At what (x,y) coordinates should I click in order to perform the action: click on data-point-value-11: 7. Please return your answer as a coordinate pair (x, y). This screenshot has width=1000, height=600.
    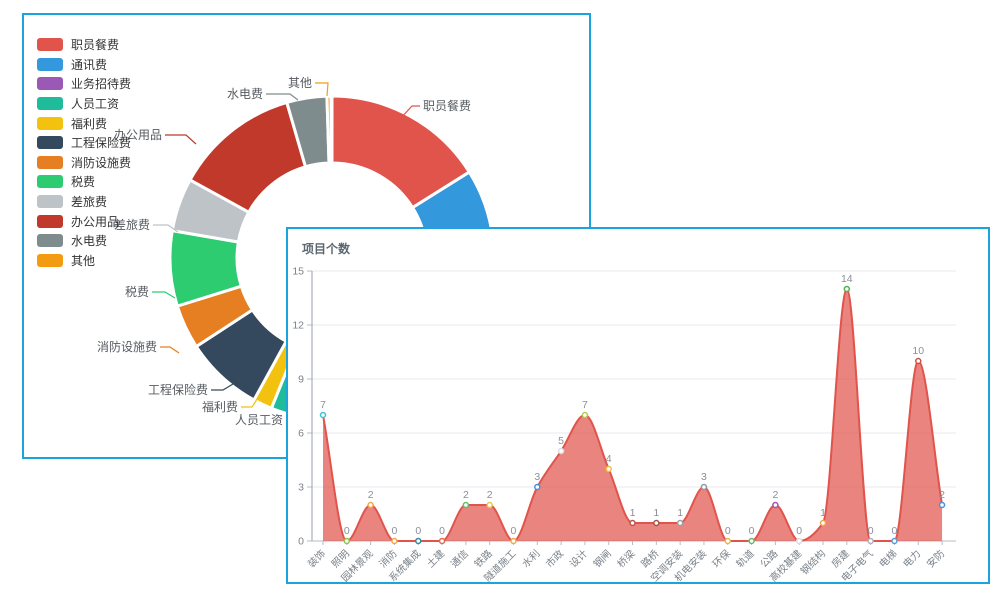
    Looking at the image, I should click on (585, 405).